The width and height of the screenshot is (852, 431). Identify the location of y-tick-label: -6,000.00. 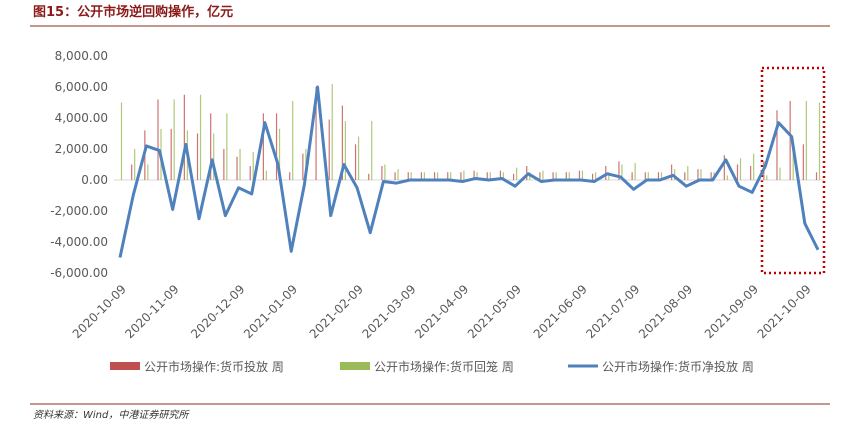
(79, 273).